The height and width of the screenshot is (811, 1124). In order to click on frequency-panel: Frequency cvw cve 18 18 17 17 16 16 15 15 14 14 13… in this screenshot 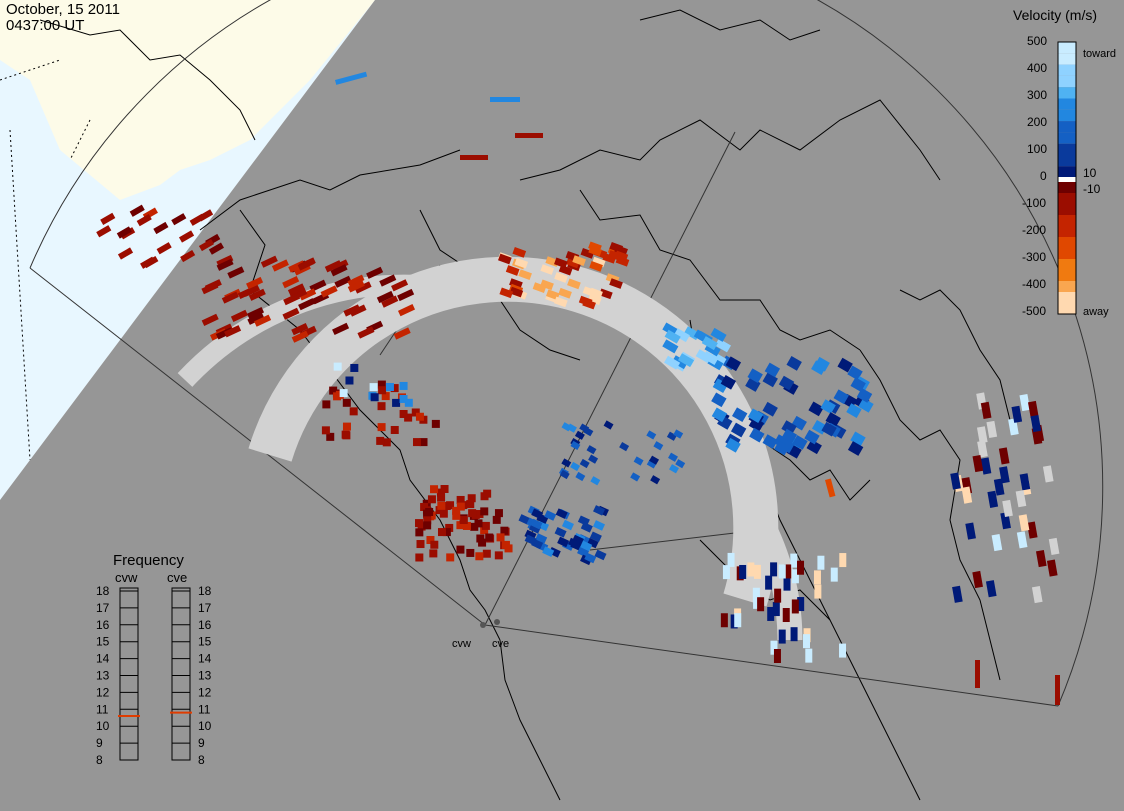, I will do `click(154, 659)`.